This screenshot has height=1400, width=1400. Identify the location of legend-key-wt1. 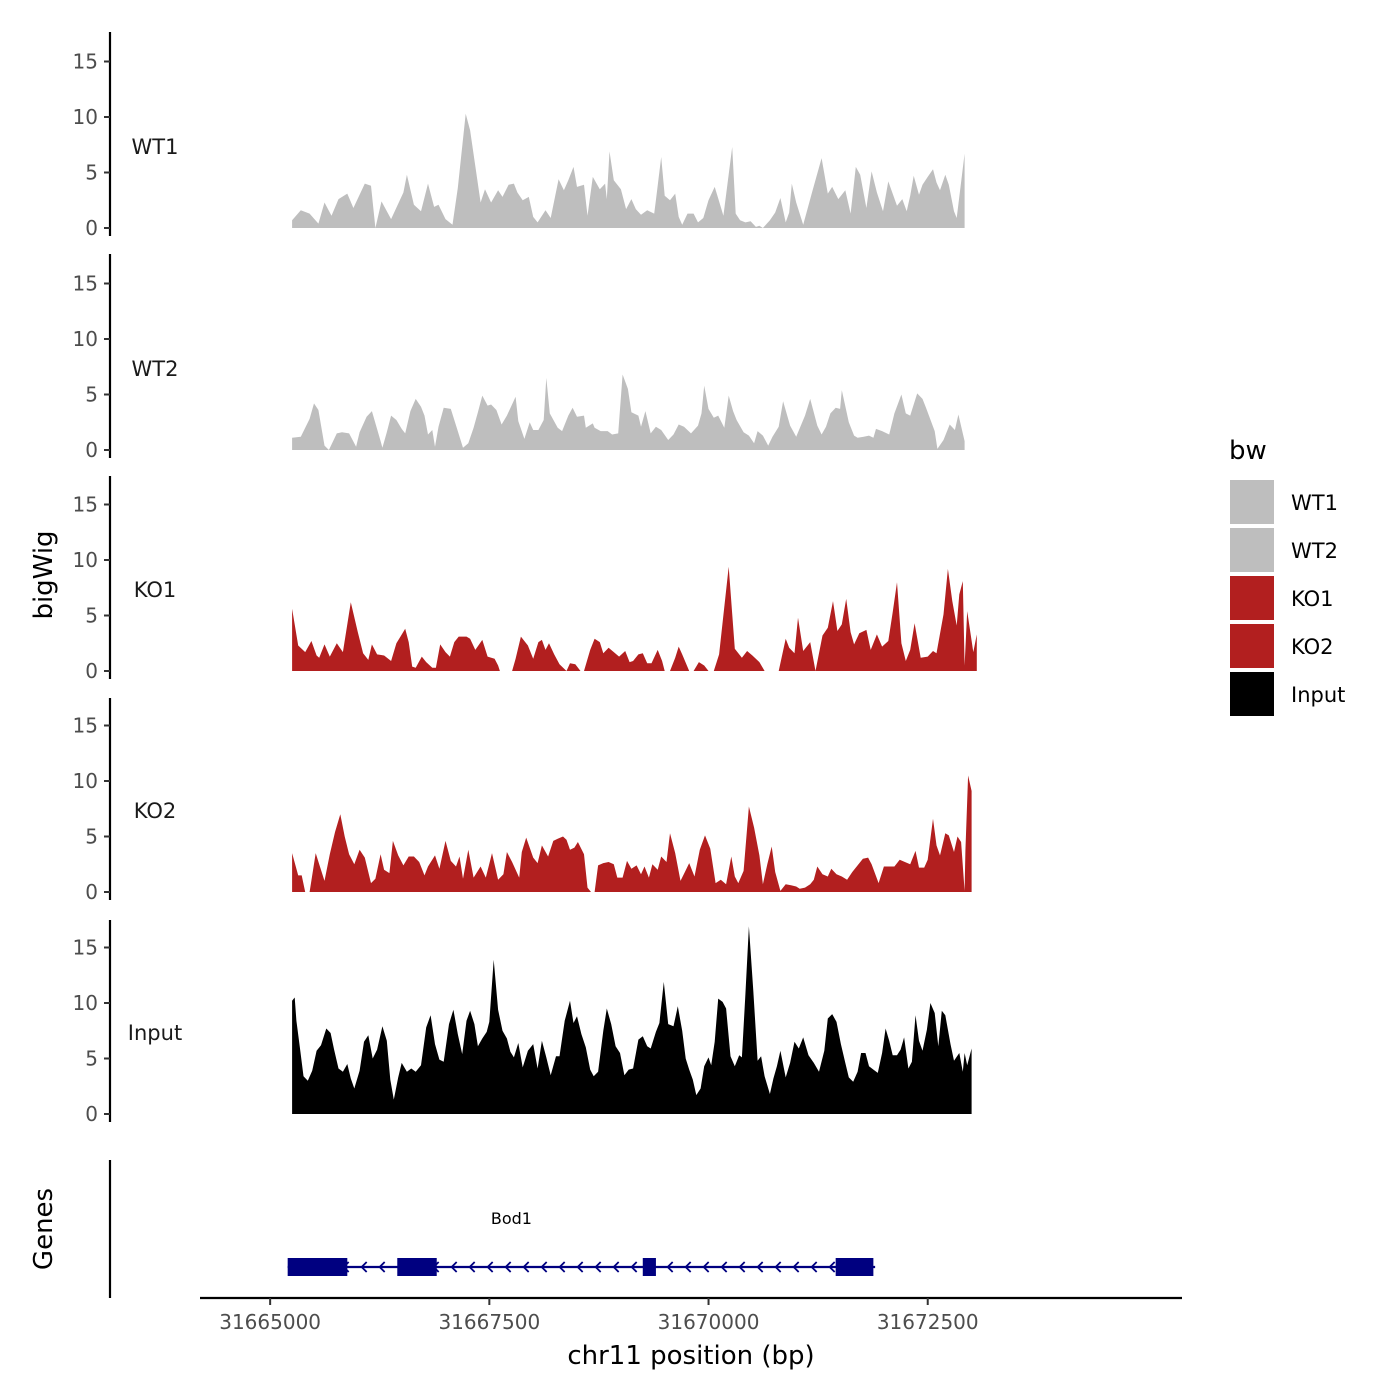
(1252, 502).